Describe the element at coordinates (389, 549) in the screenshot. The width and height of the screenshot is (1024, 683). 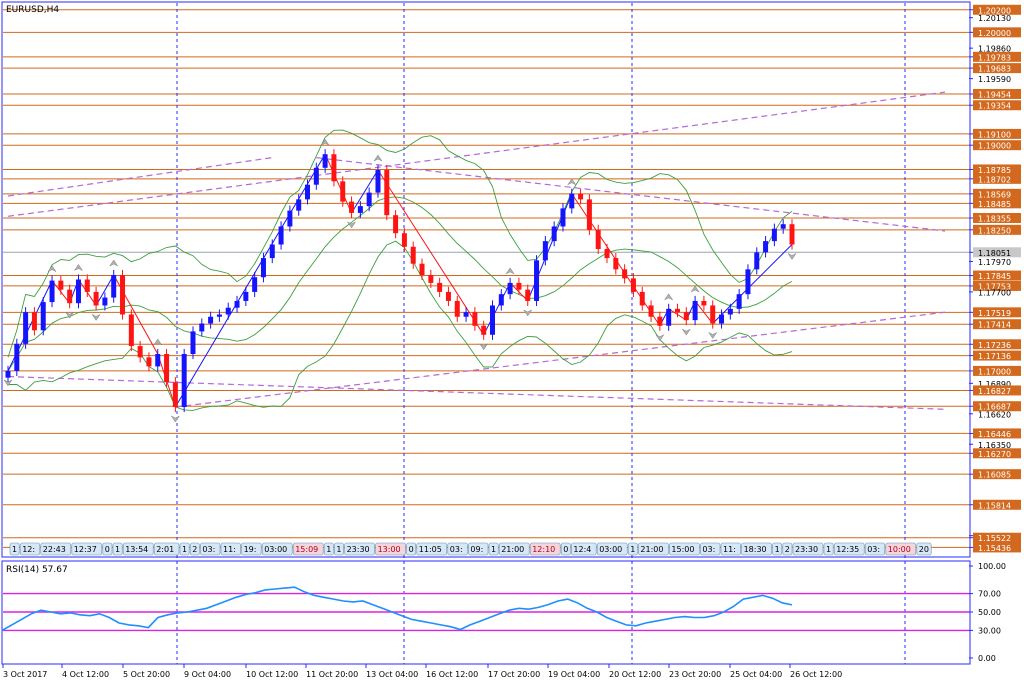
I see `timestamp-text: 13:00` at that location.